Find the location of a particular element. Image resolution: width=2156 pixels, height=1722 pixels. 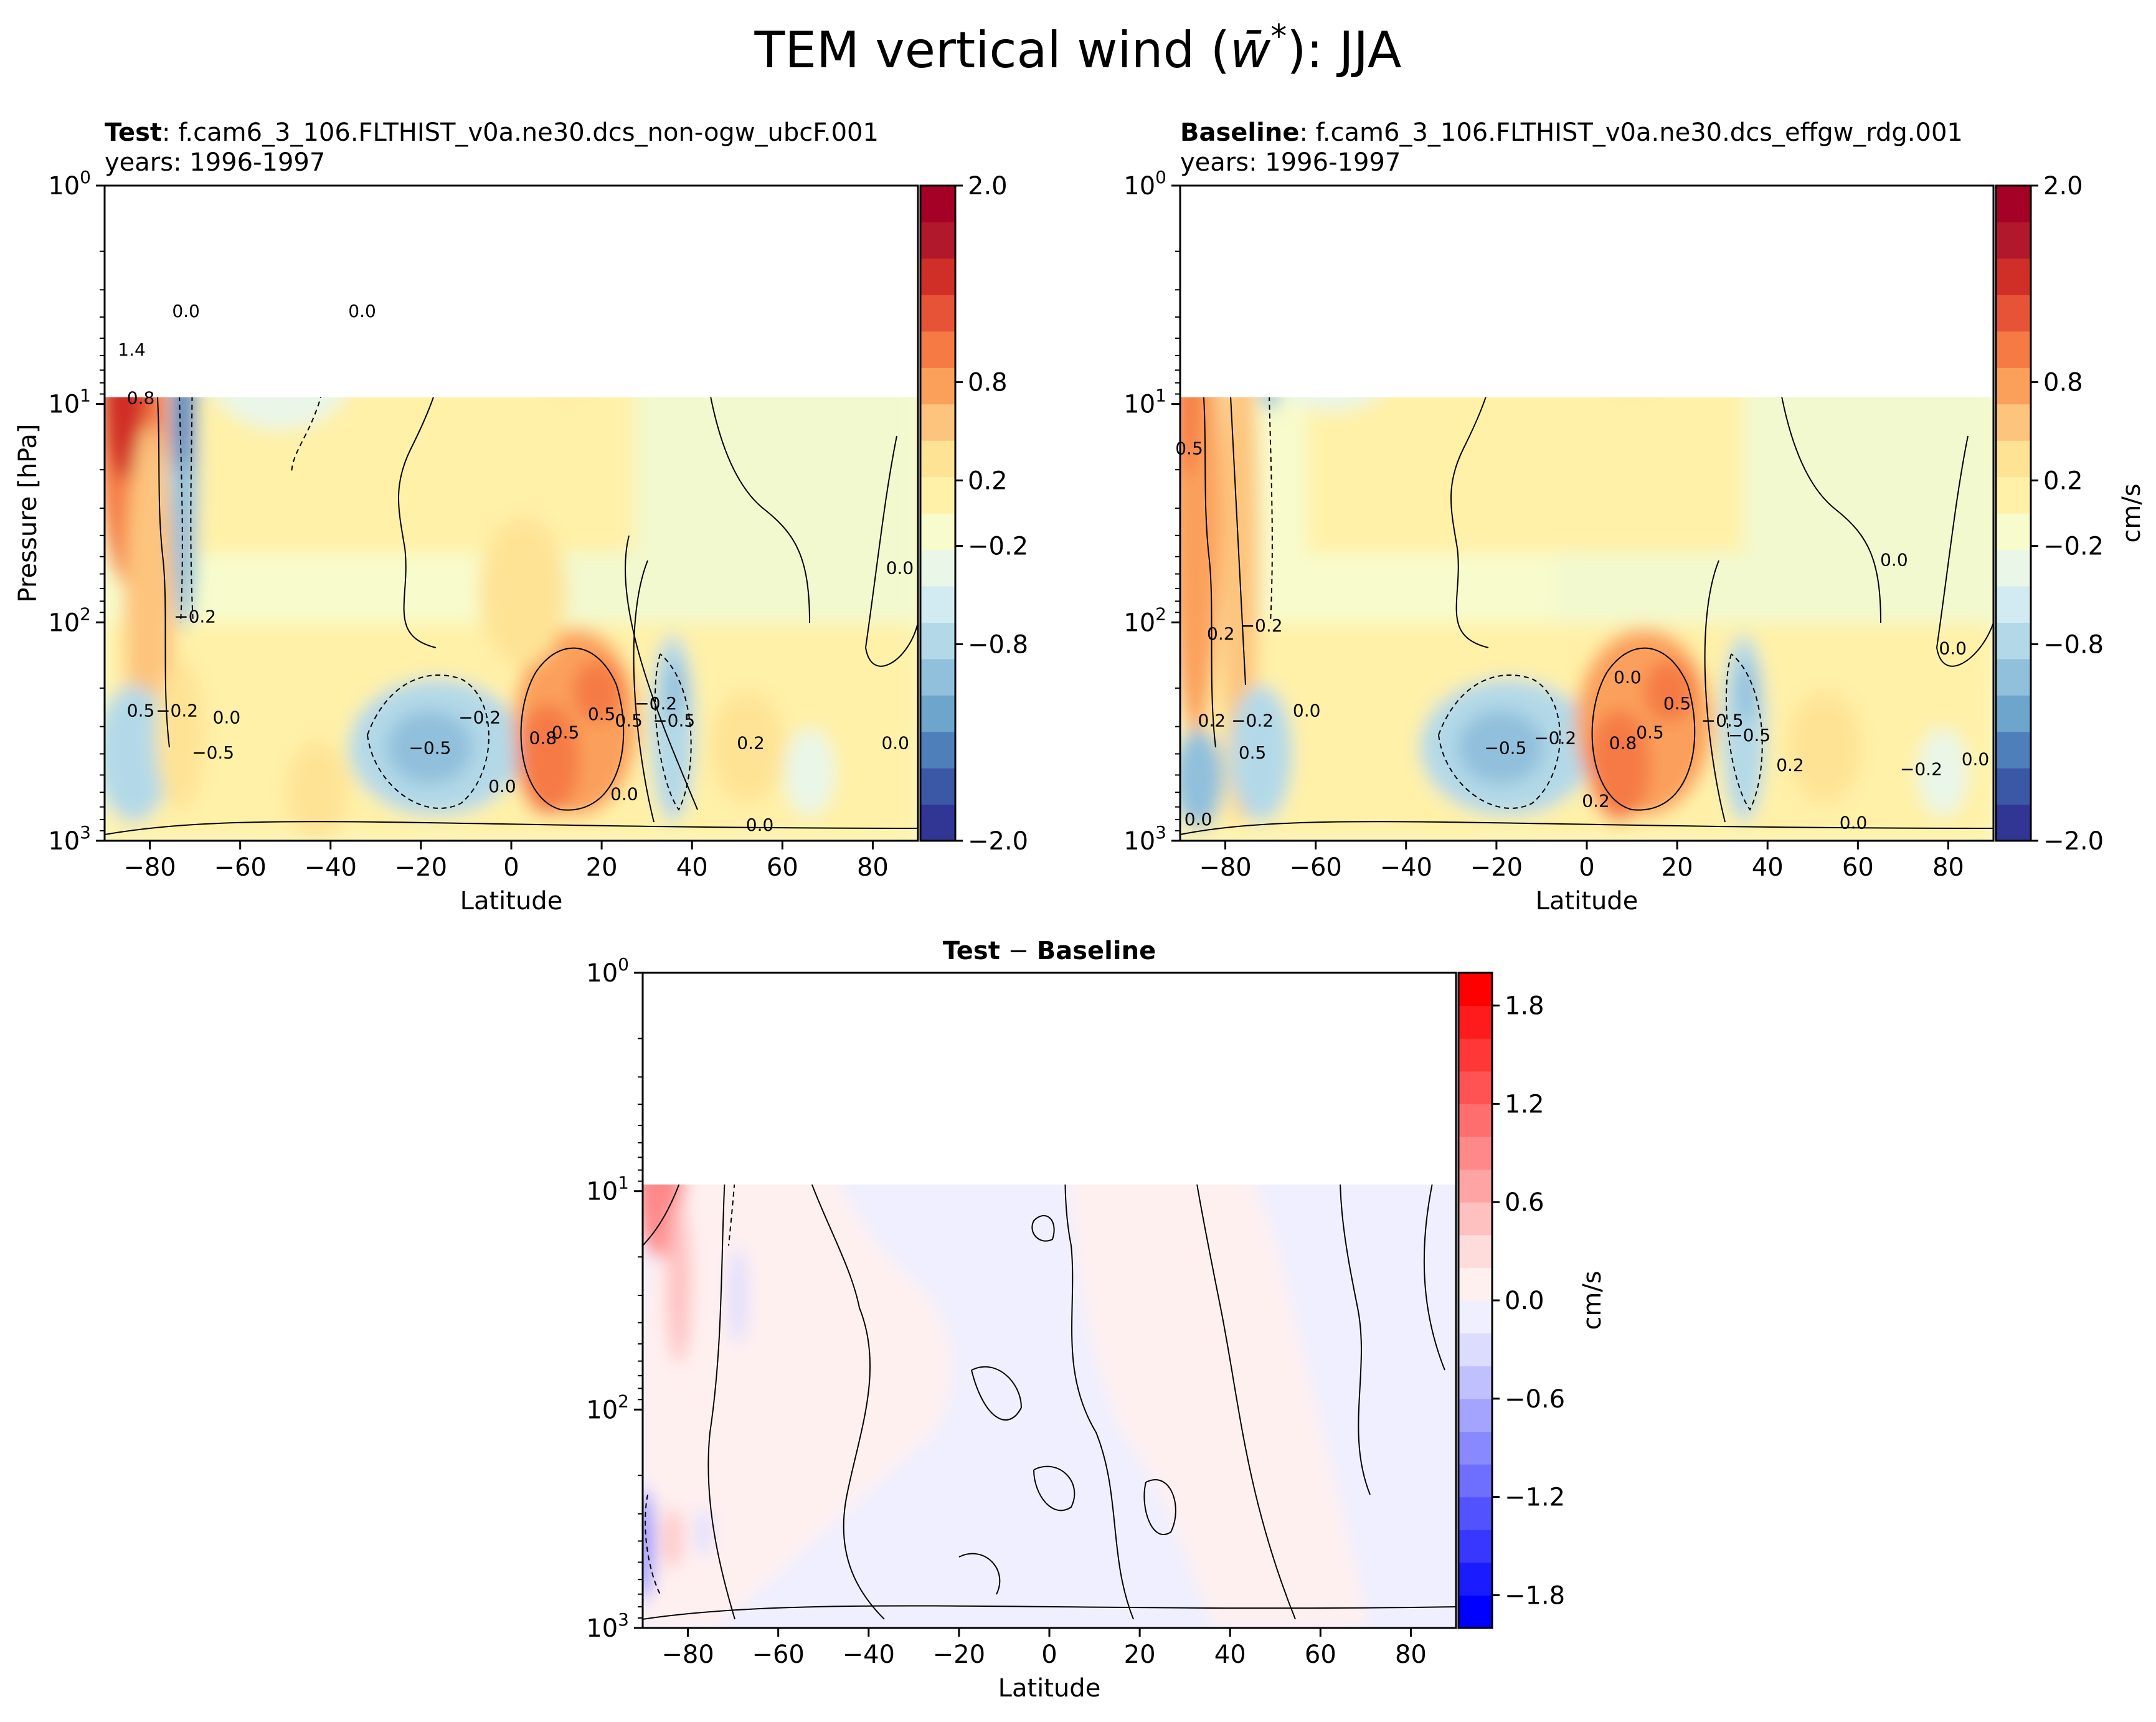

panel-test-years: years: 1996-1997 is located at coordinates (215, 162).